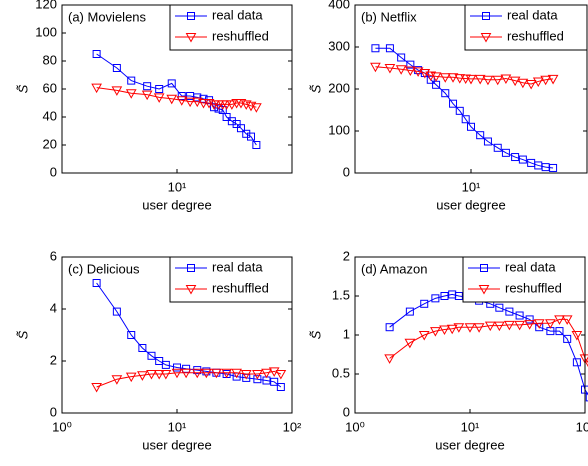 Image resolution: width=588 pixels, height=466 pixels. Describe the element at coordinates (339, 5) in the screenshot. I see `y-tick-label: 400` at that location.